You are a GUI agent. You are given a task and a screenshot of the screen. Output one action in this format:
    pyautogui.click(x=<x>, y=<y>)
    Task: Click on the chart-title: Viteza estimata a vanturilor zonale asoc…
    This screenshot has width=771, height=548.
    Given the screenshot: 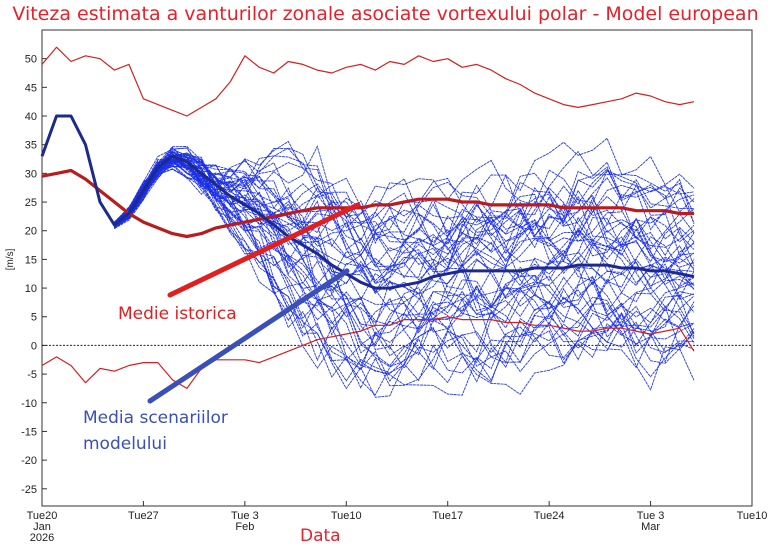 What is the action you would take?
    pyautogui.click(x=385, y=14)
    